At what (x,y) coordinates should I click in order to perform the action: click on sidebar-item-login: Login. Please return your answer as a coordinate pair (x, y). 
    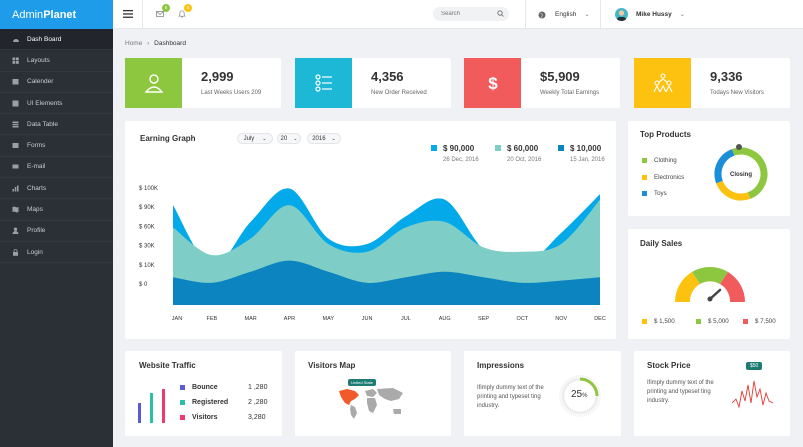
    Looking at the image, I should click on (56, 253).